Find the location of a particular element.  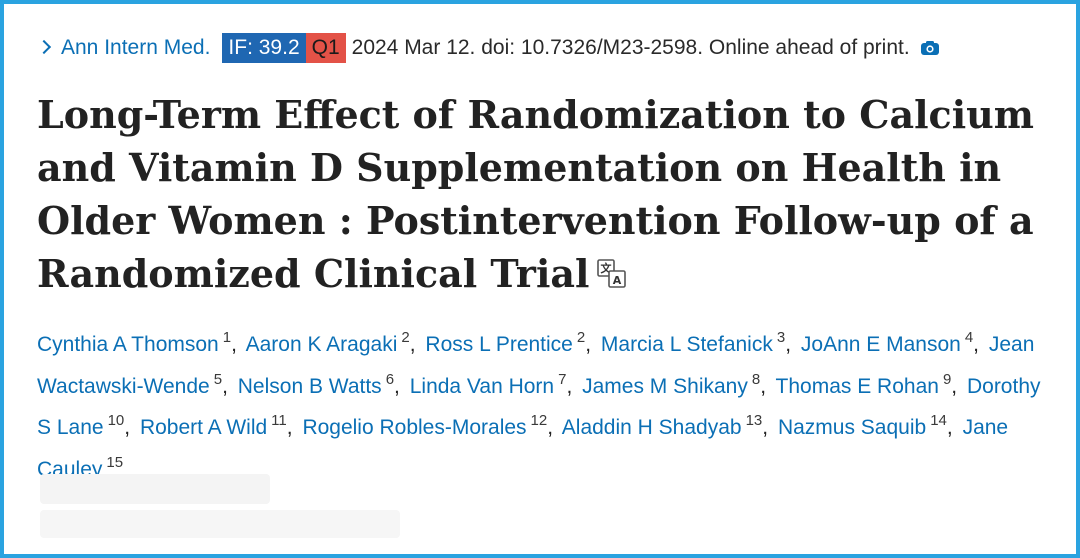

impact-factor-badge: IF: 39.2 is located at coordinates (264, 48).